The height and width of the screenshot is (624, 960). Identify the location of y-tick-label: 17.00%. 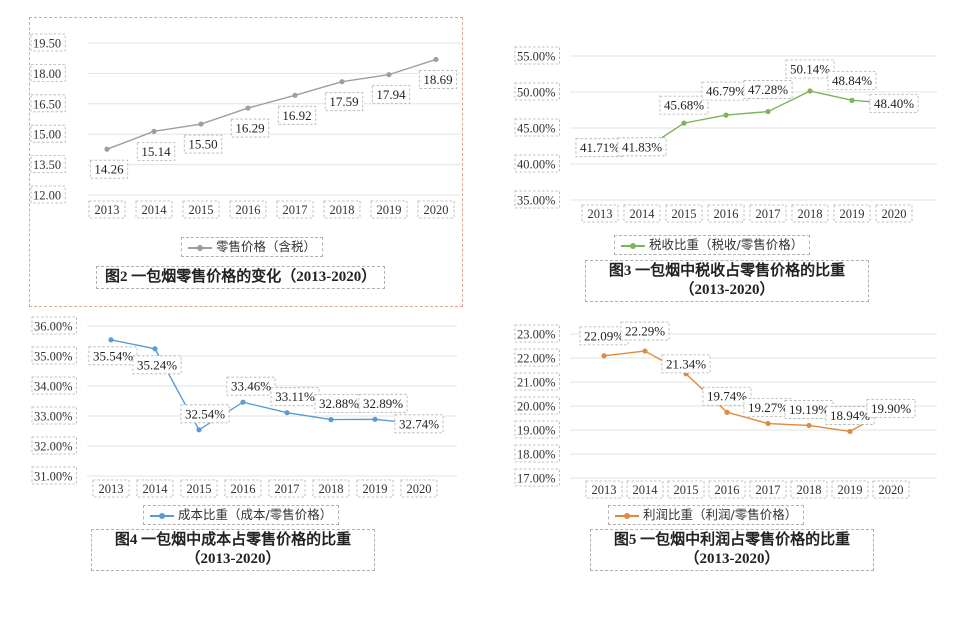
(536, 479).